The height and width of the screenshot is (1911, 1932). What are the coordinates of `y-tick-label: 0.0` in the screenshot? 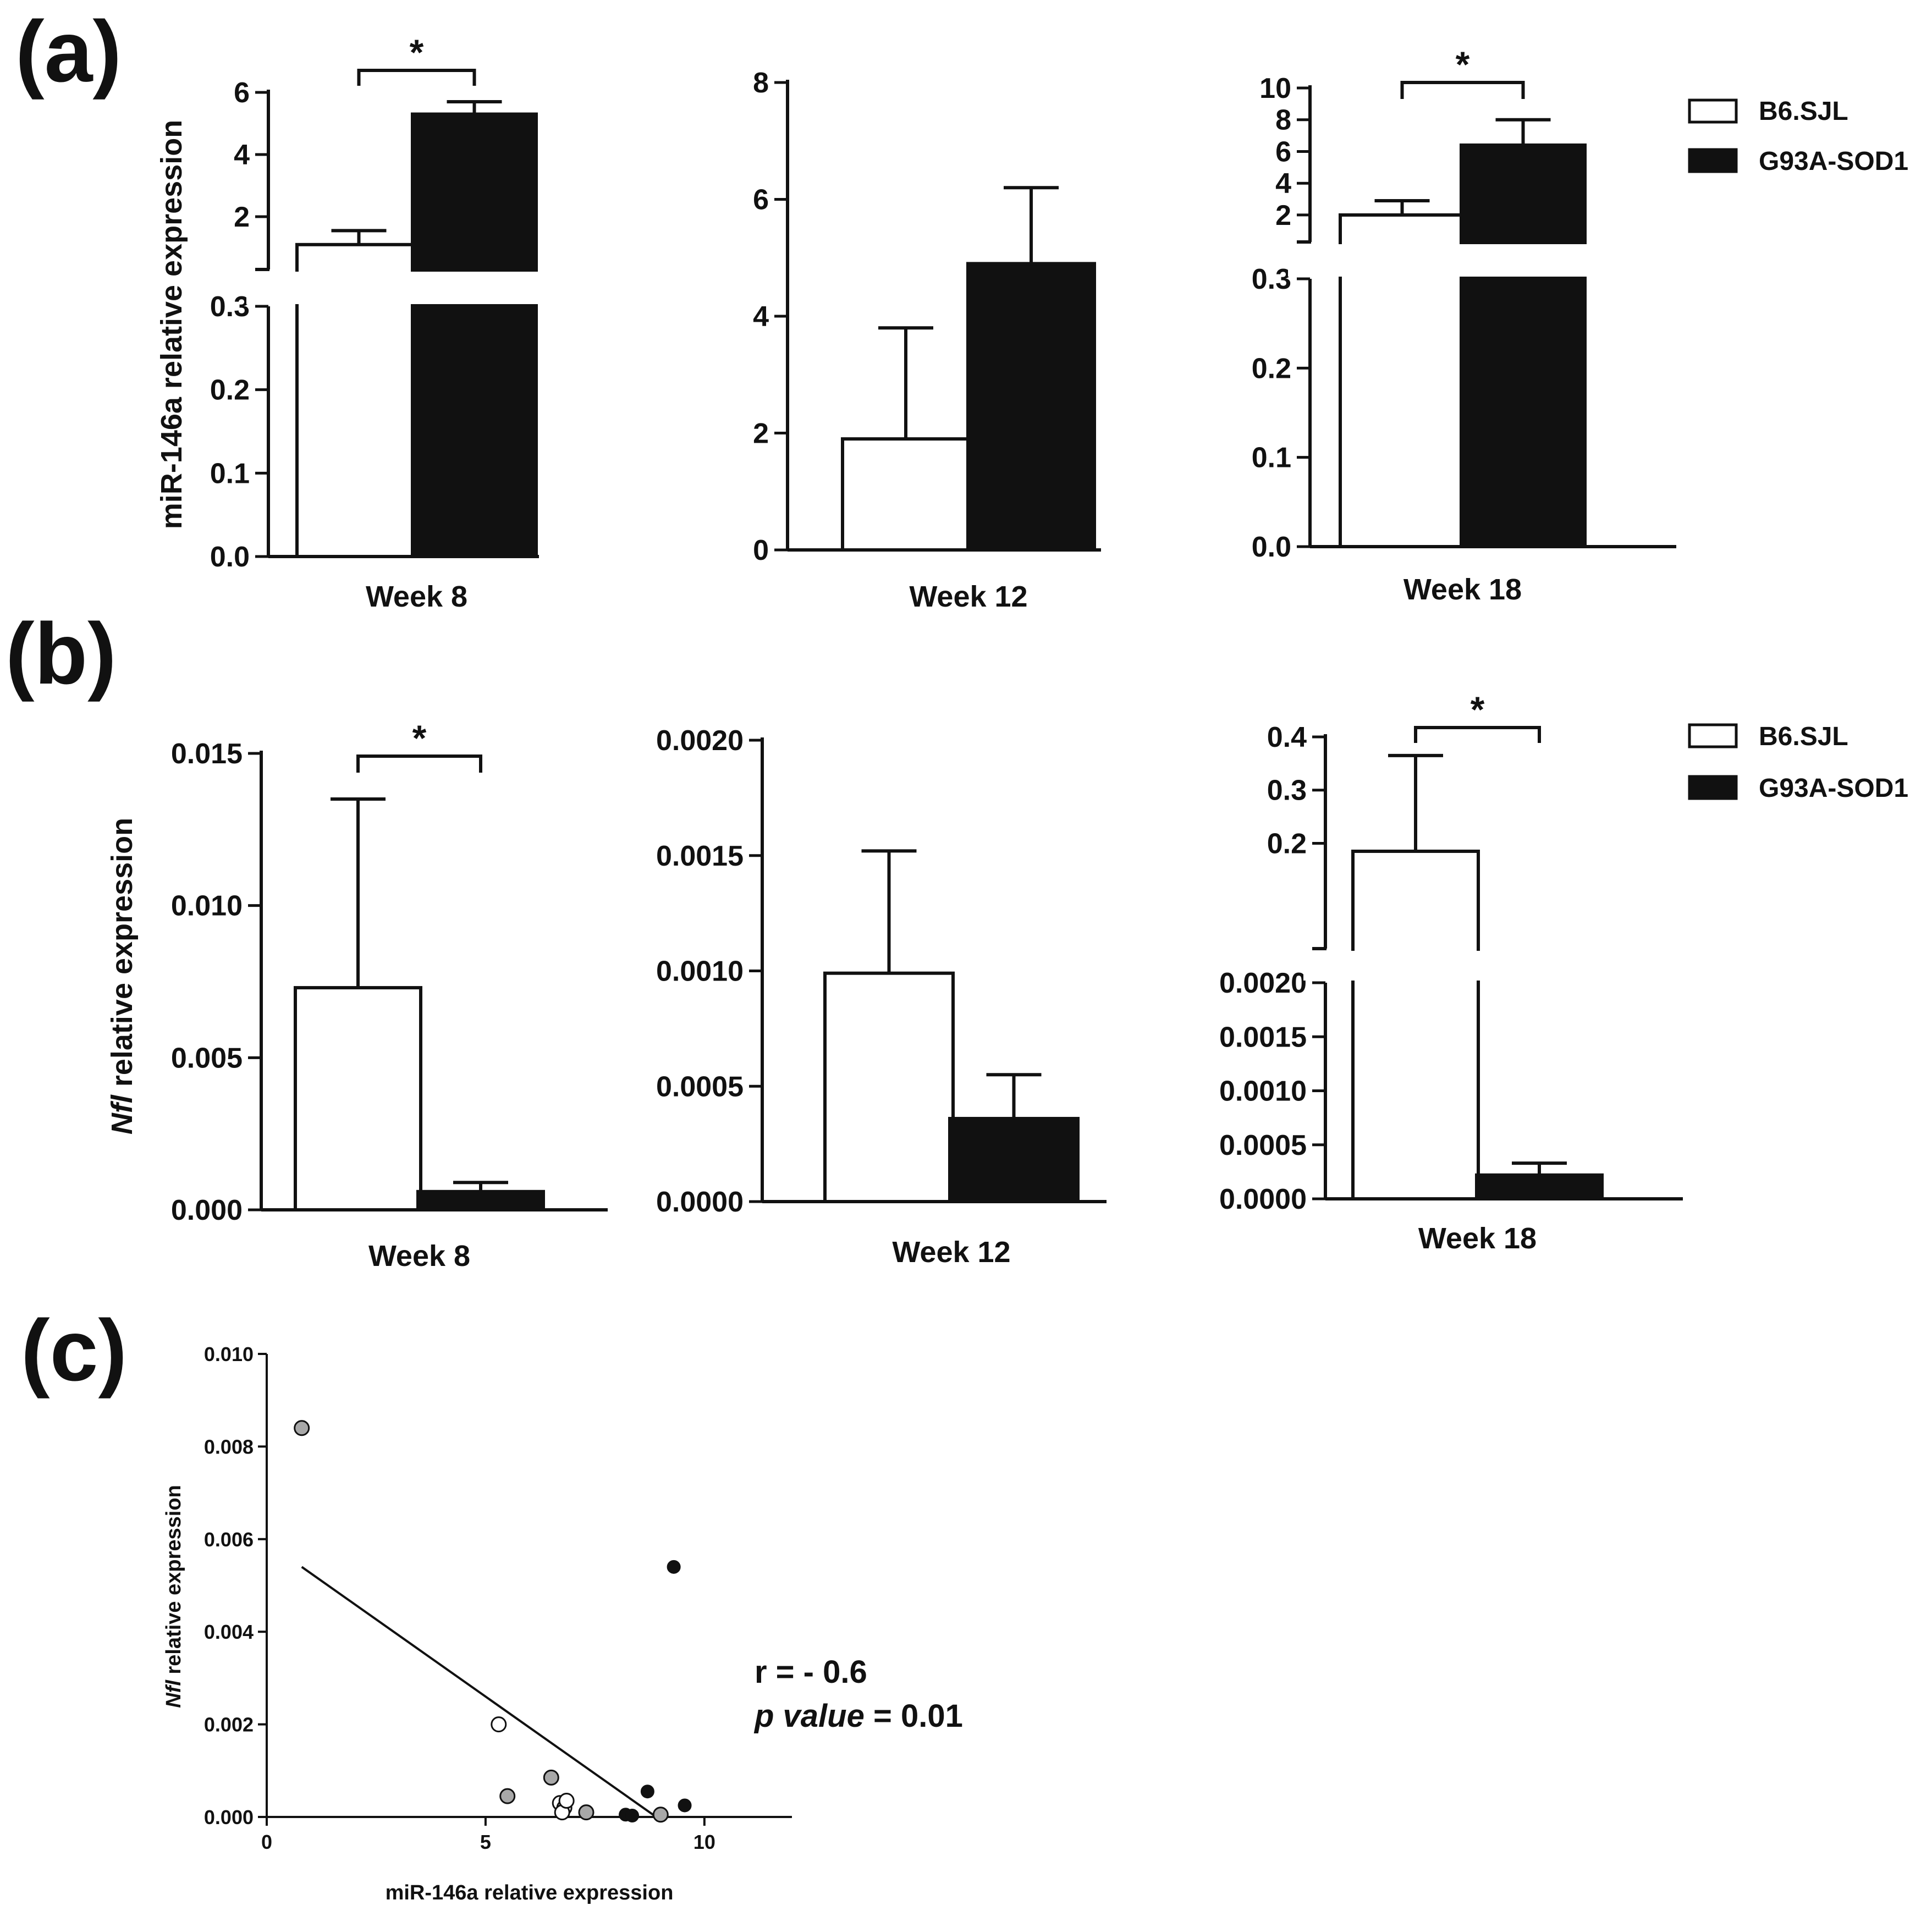 It's located at (230, 557).